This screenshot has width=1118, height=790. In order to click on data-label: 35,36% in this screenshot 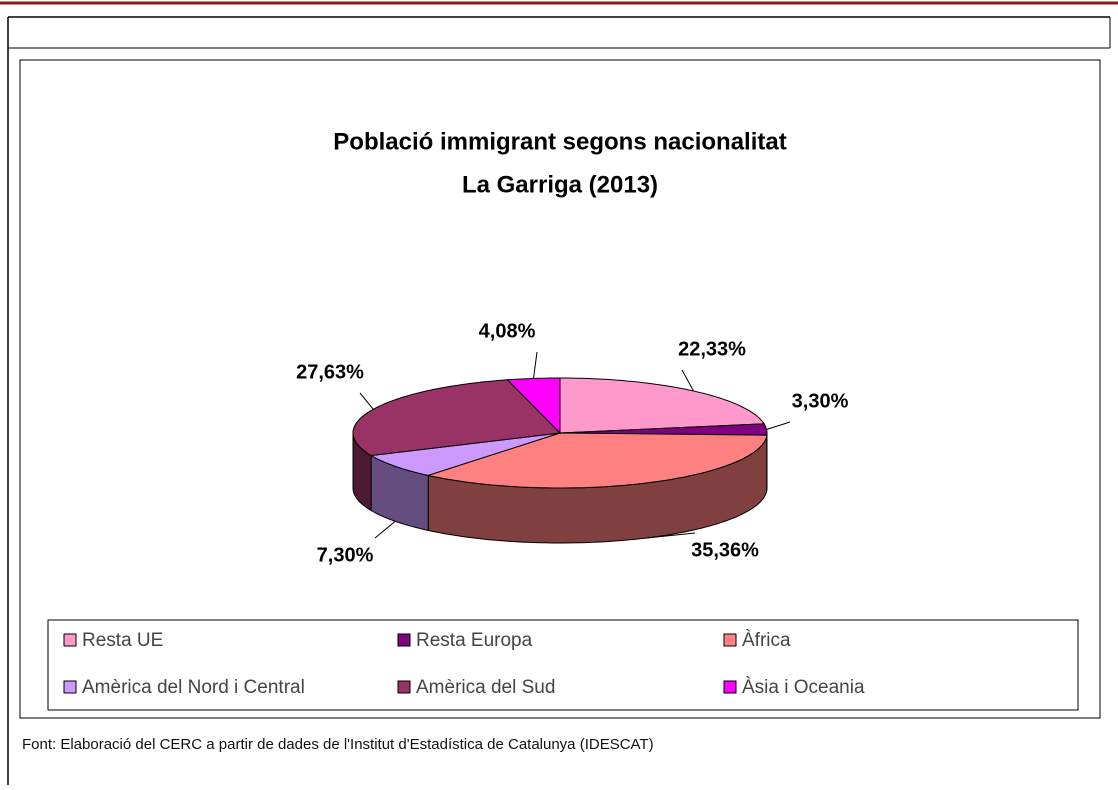, I will do `click(725, 550)`.